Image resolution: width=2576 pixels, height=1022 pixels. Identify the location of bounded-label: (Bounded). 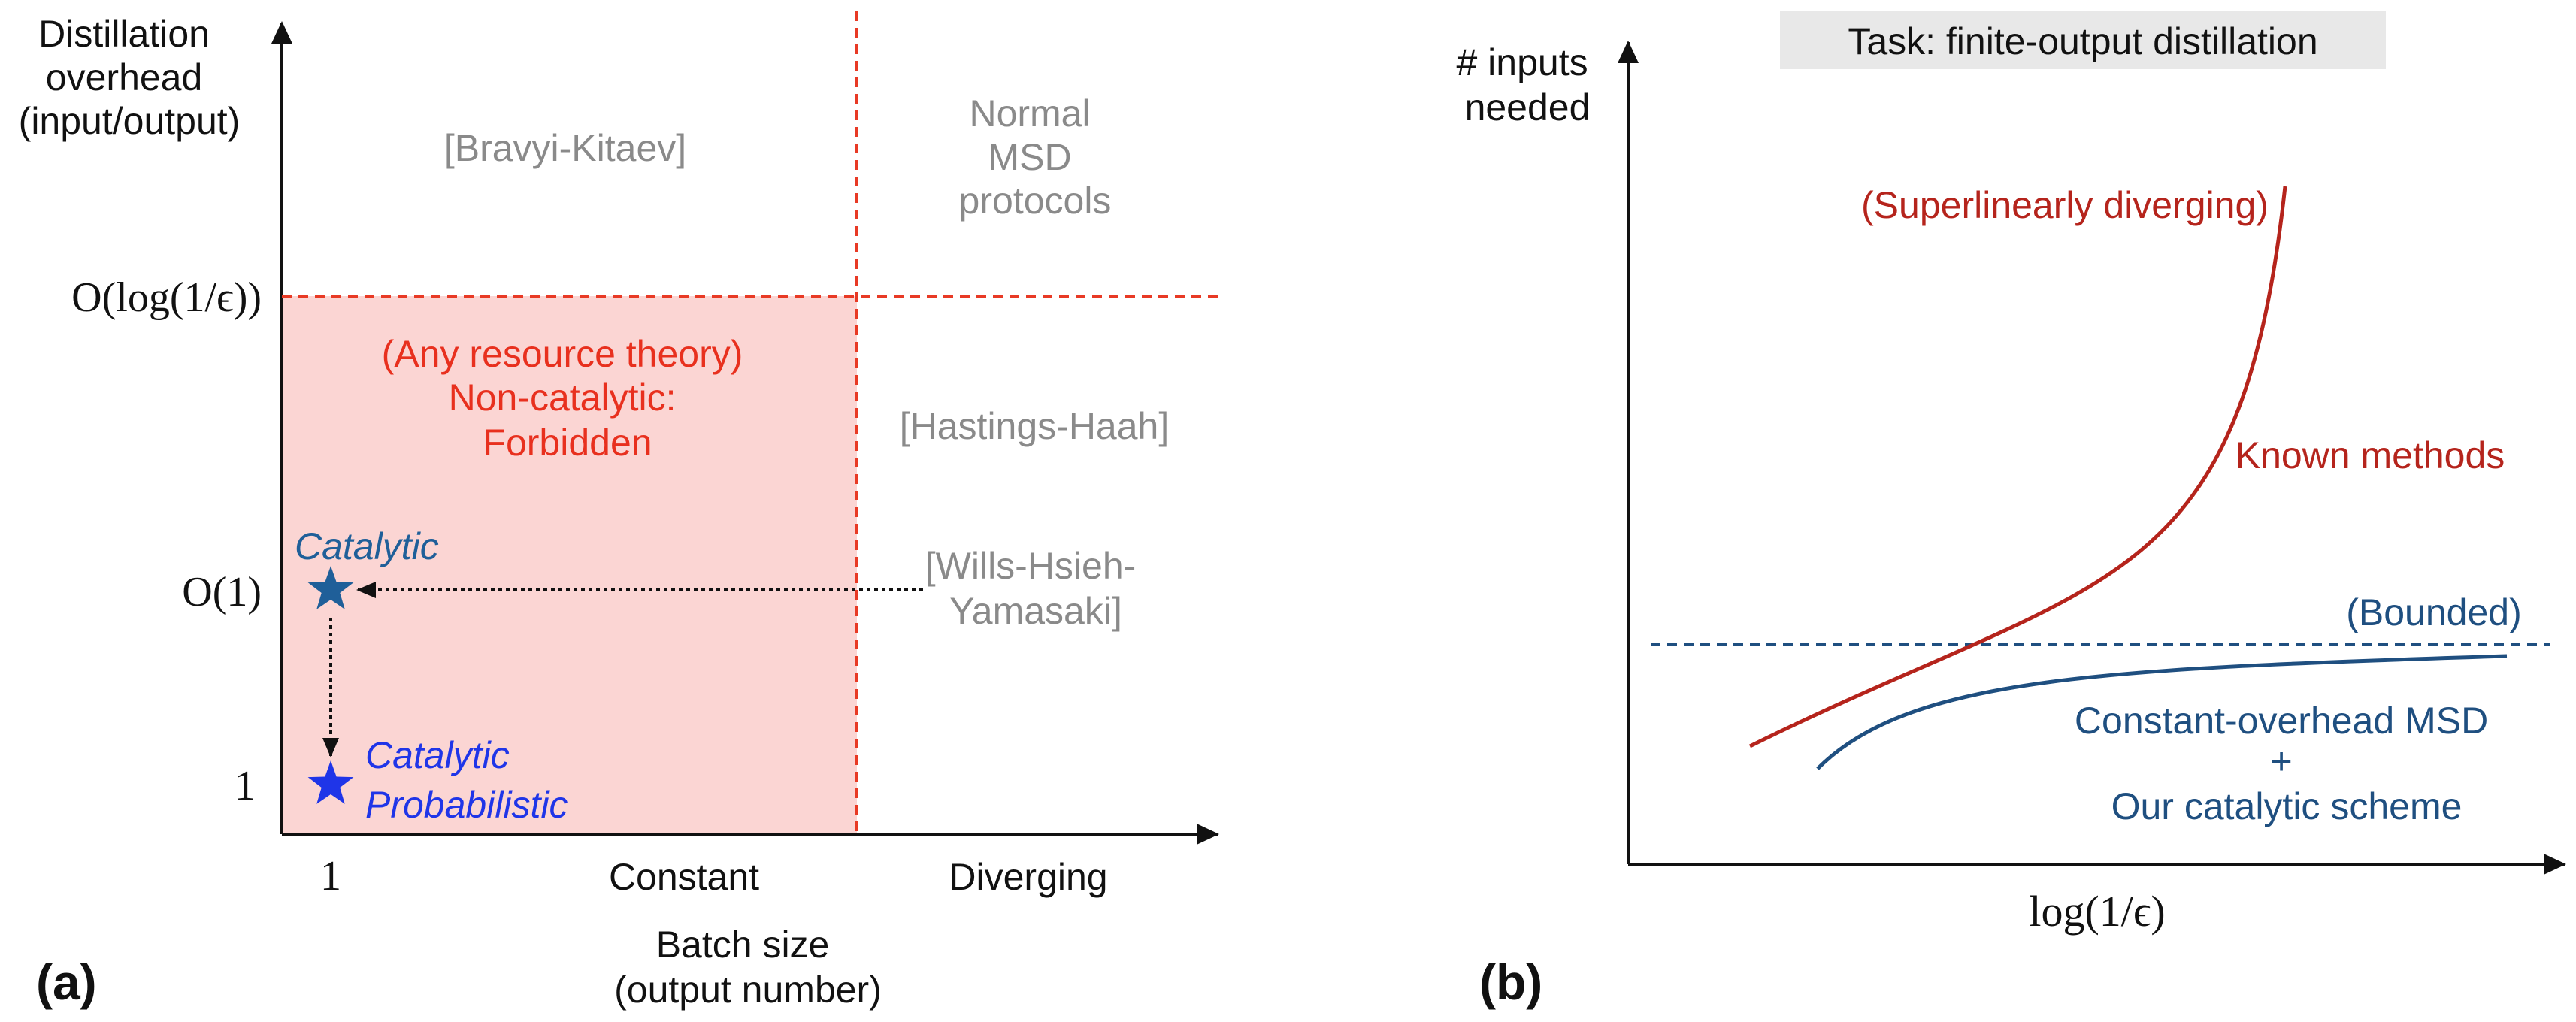
(2434, 612).